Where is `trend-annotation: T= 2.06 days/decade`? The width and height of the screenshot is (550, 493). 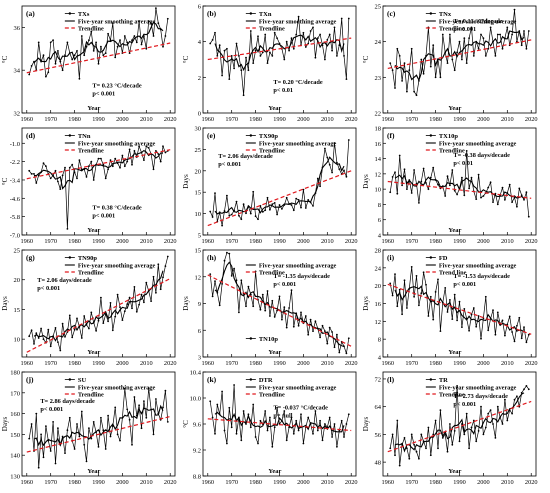
trend-annotation: T= 2.06 days/decade is located at coordinates (64, 280).